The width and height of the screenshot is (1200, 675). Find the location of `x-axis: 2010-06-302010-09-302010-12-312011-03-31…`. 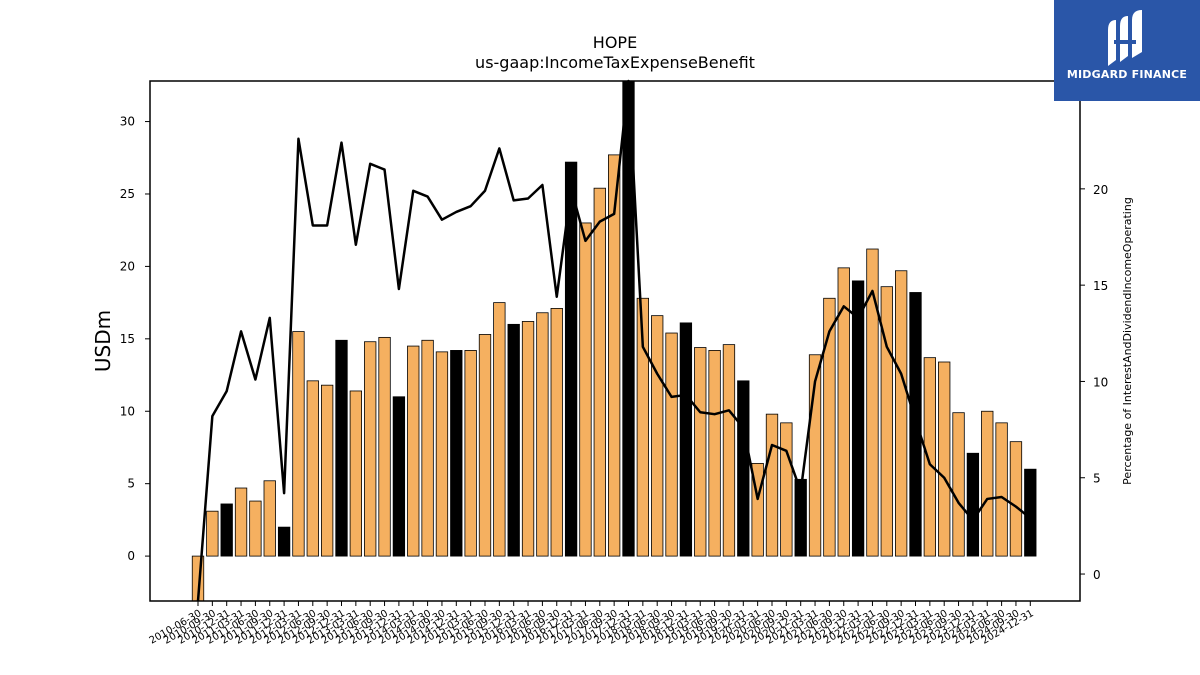

x-axis: 2010-06-302010-09-302010-12-312011-03-31… is located at coordinates (592, 624).